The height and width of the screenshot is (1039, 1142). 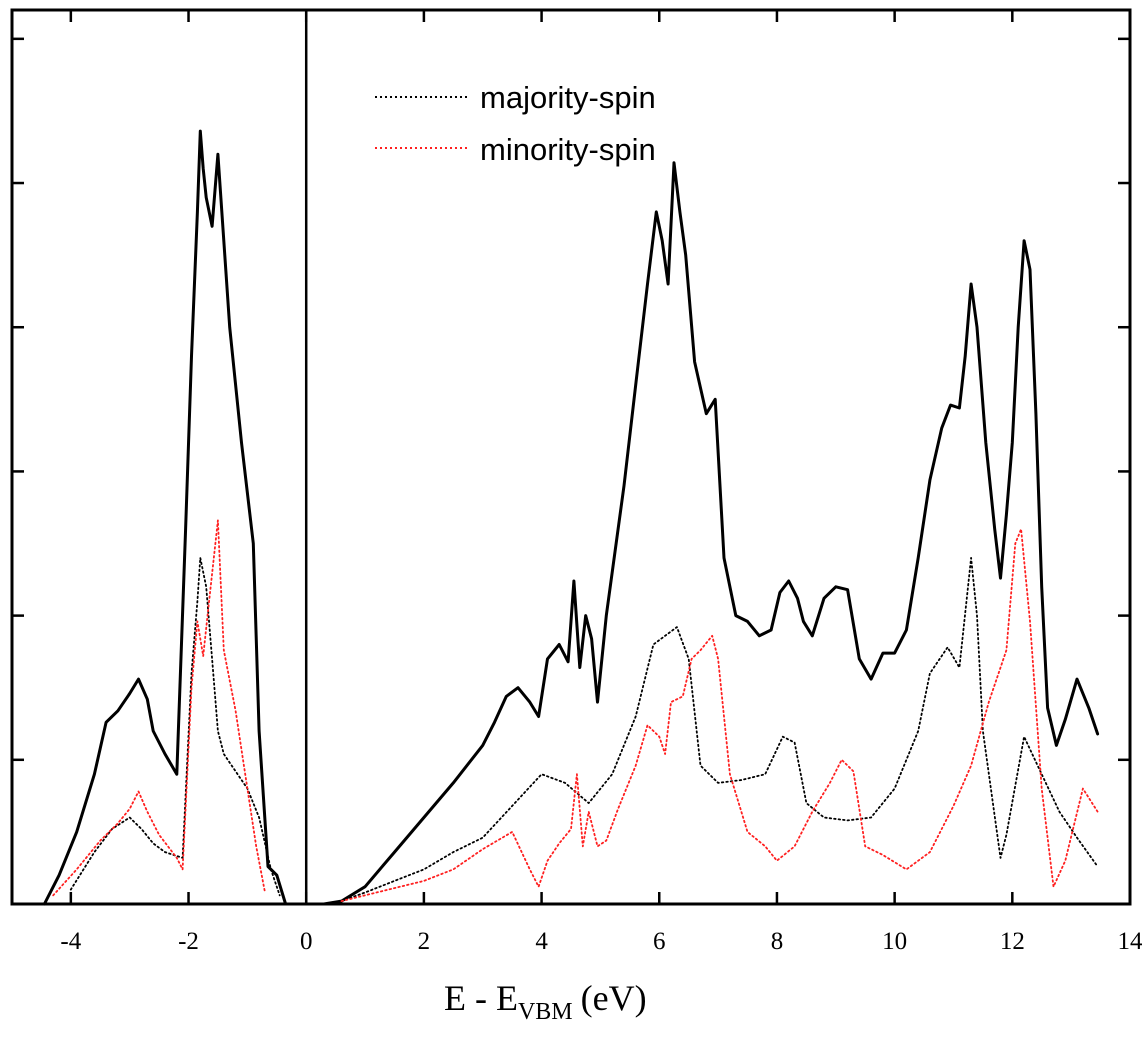 What do you see at coordinates (70, 941) in the screenshot?
I see `x-tick-label: -4` at bounding box center [70, 941].